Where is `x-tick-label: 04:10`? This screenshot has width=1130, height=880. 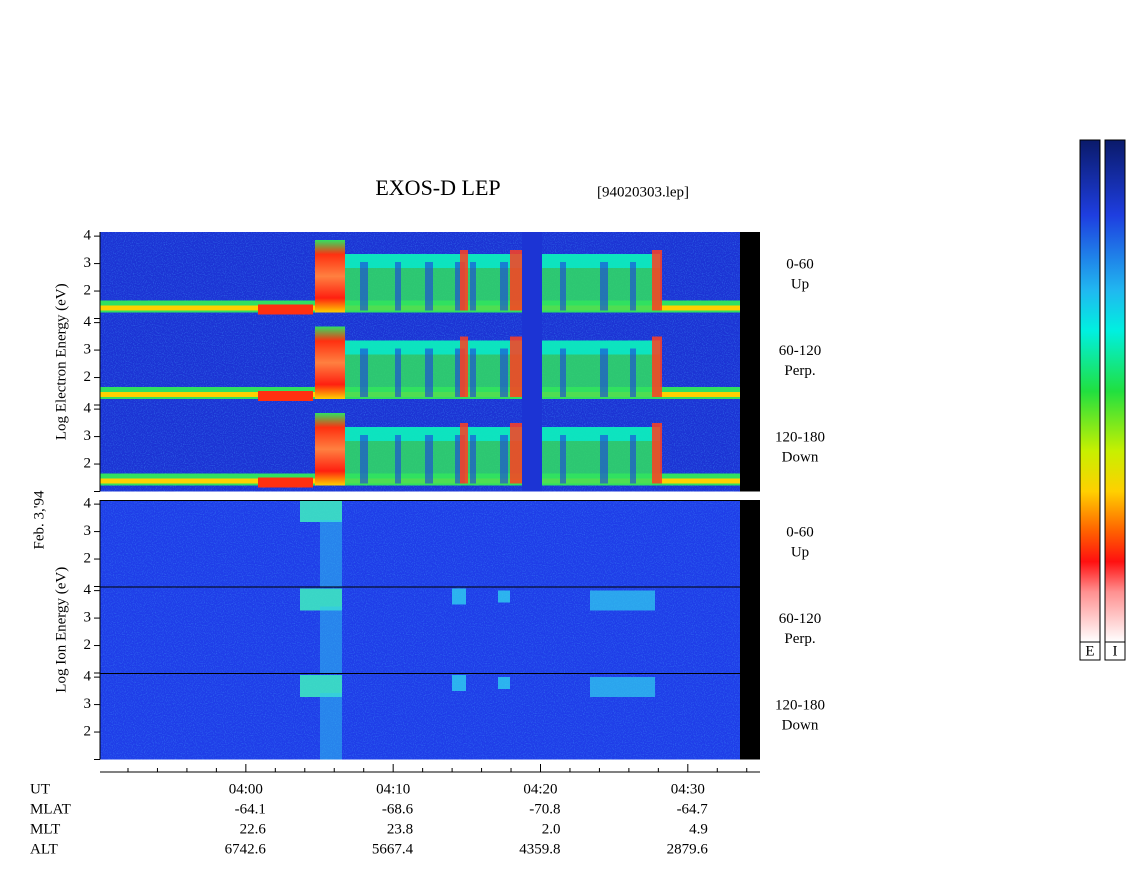 x-tick-label: 04:10 is located at coordinates (393, 789).